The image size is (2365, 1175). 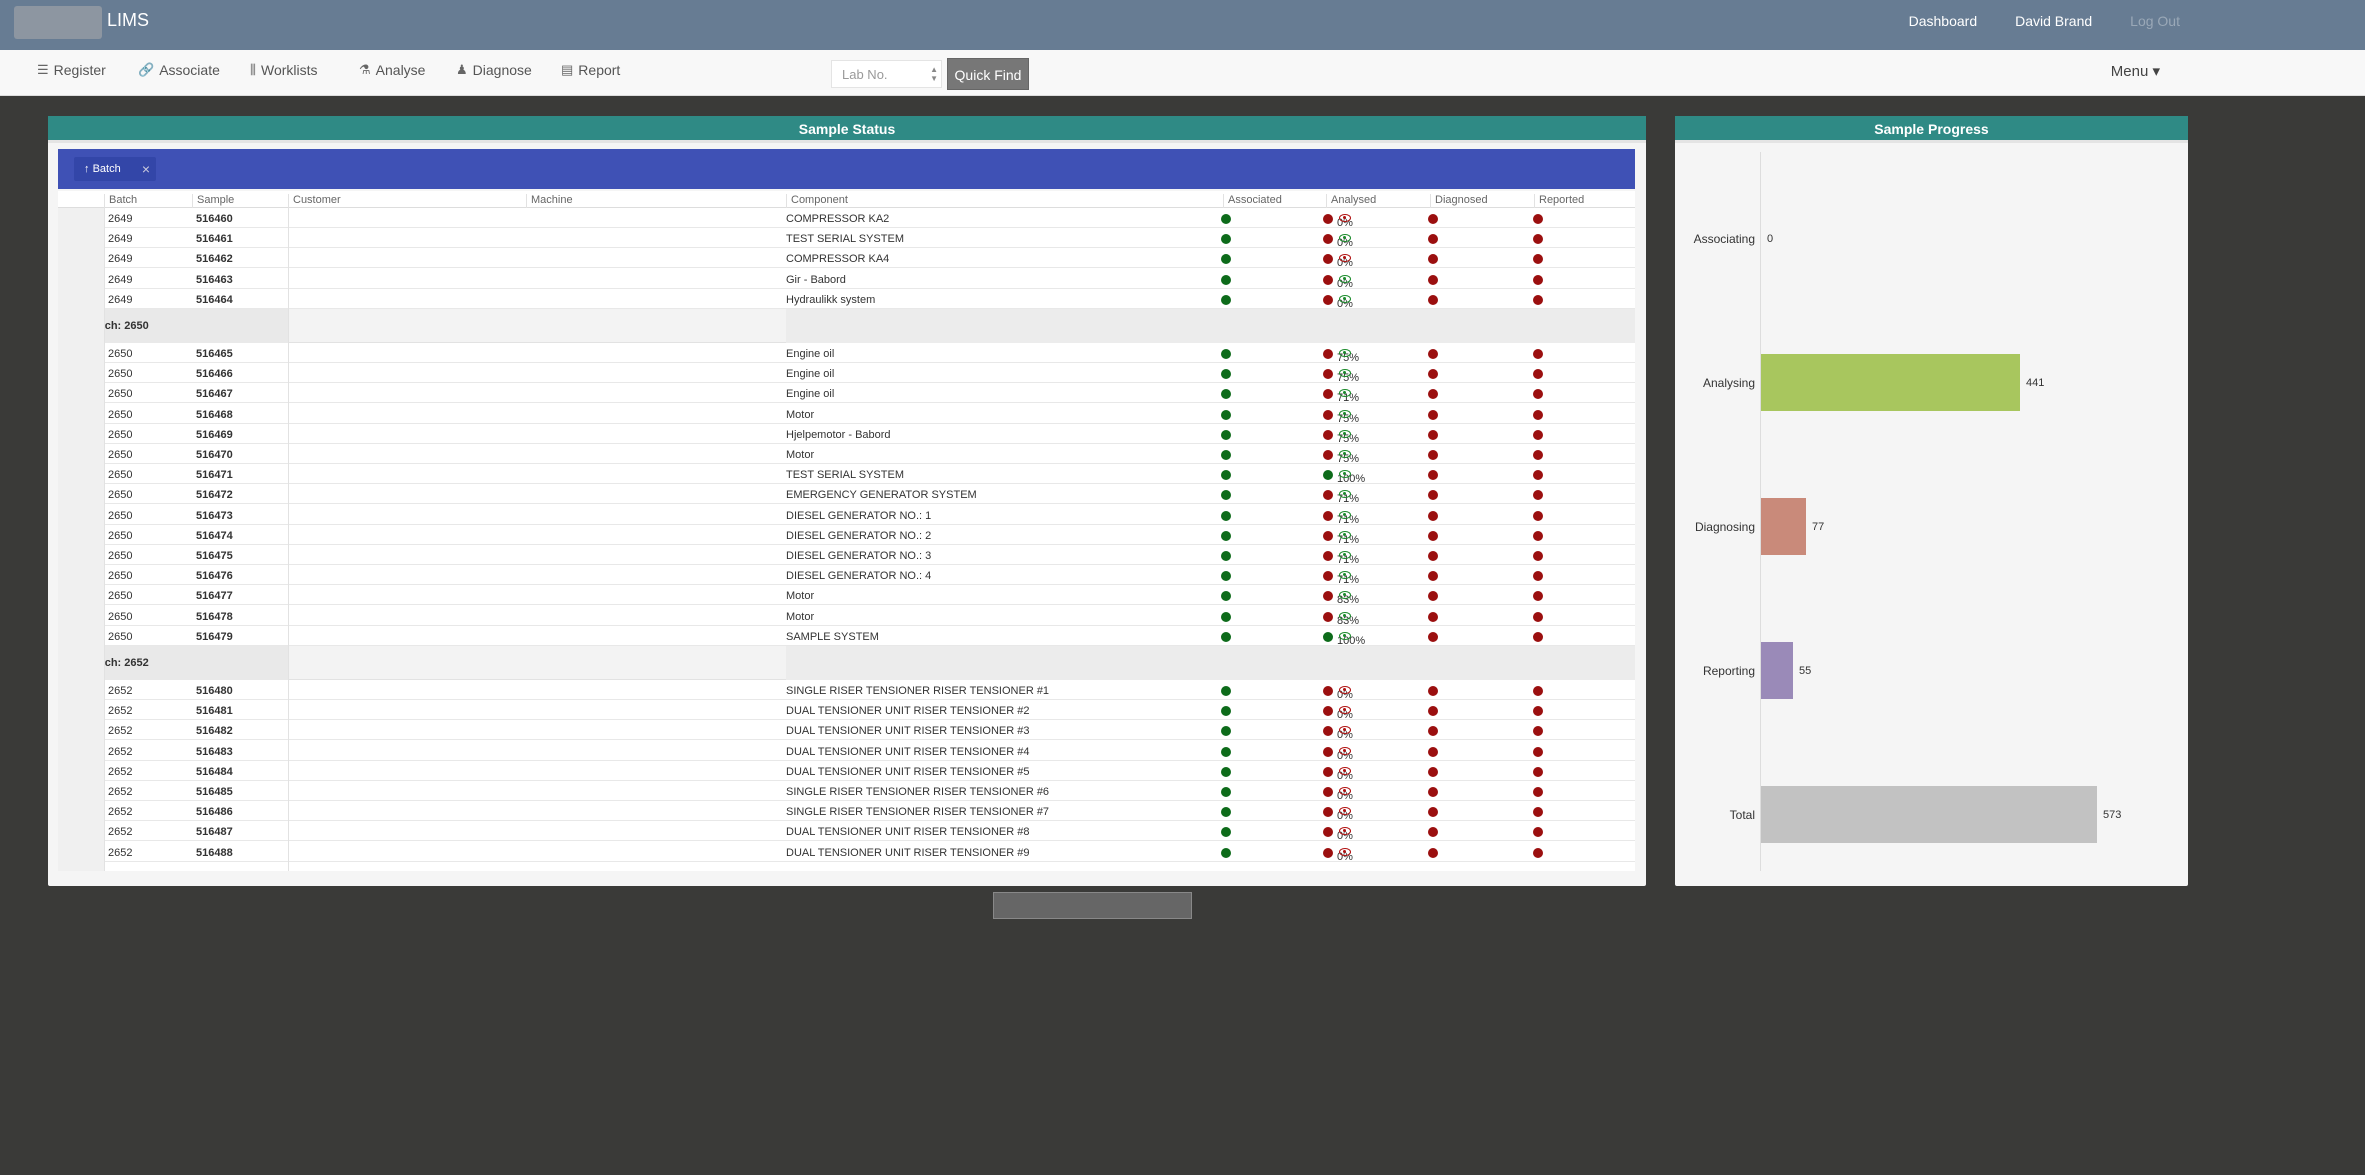 What do you see at coordinates (214, 731) in the screenshot?
I see `sample-cell: 516482` at bounding box center [214, 731].